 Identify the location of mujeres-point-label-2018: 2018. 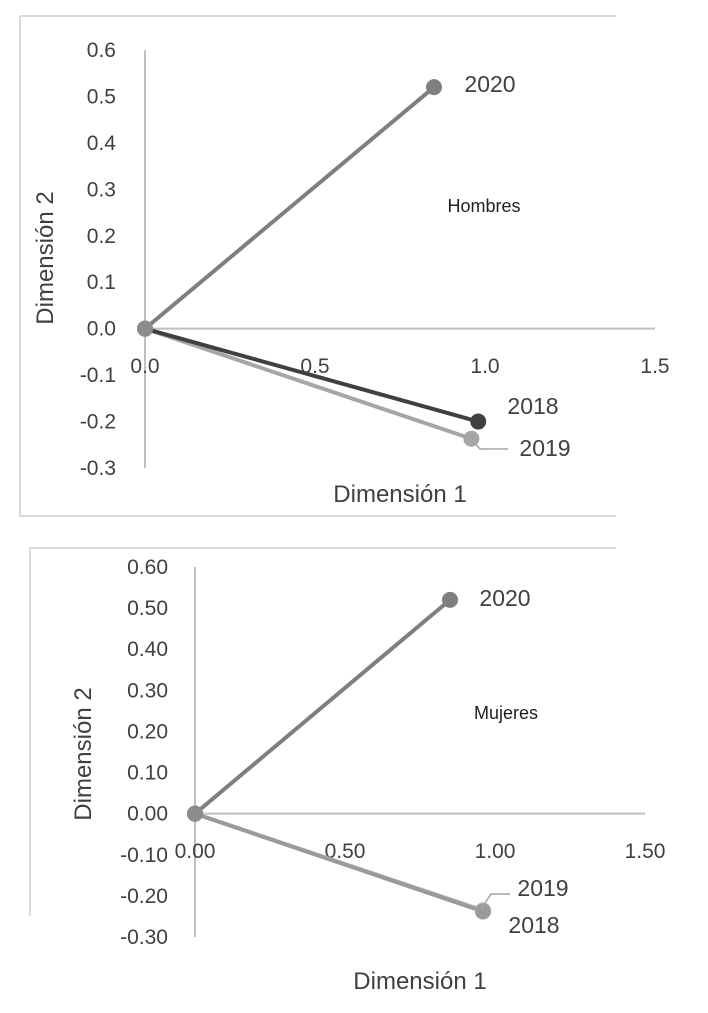
(533, 925).